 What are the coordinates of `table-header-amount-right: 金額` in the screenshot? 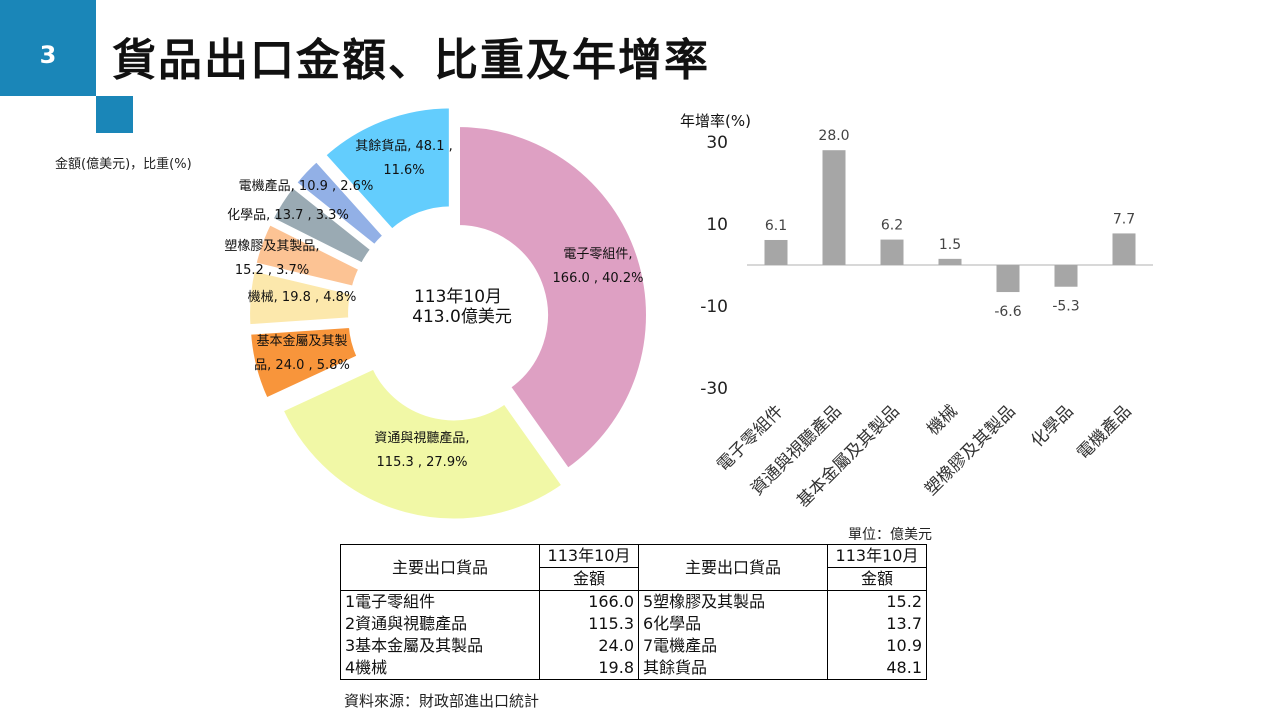 It's located at (877, 579).